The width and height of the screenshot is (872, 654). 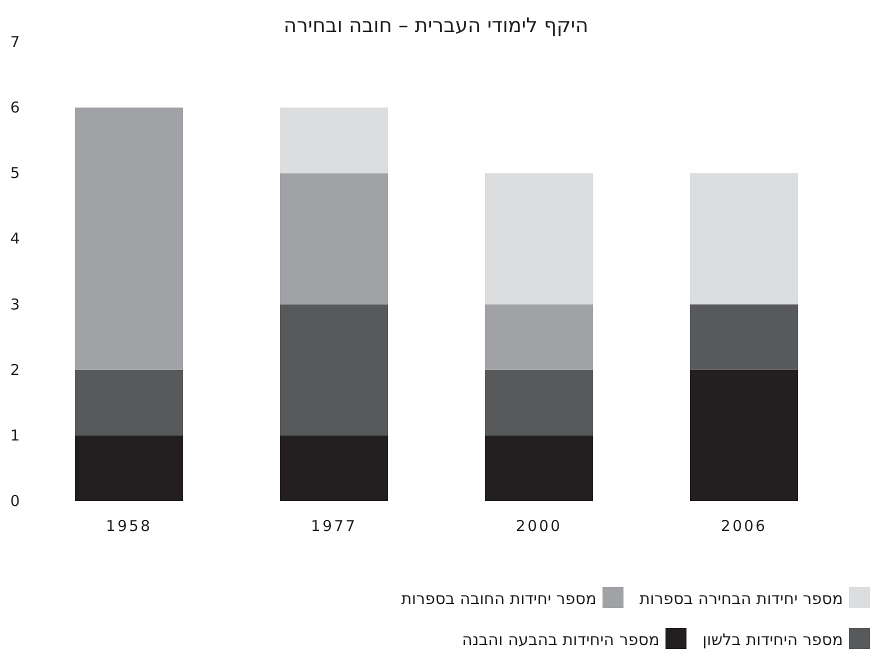 I want to click on legend-label: מספר היחידות בהבעה והבנה, so click(x=561, y=639).